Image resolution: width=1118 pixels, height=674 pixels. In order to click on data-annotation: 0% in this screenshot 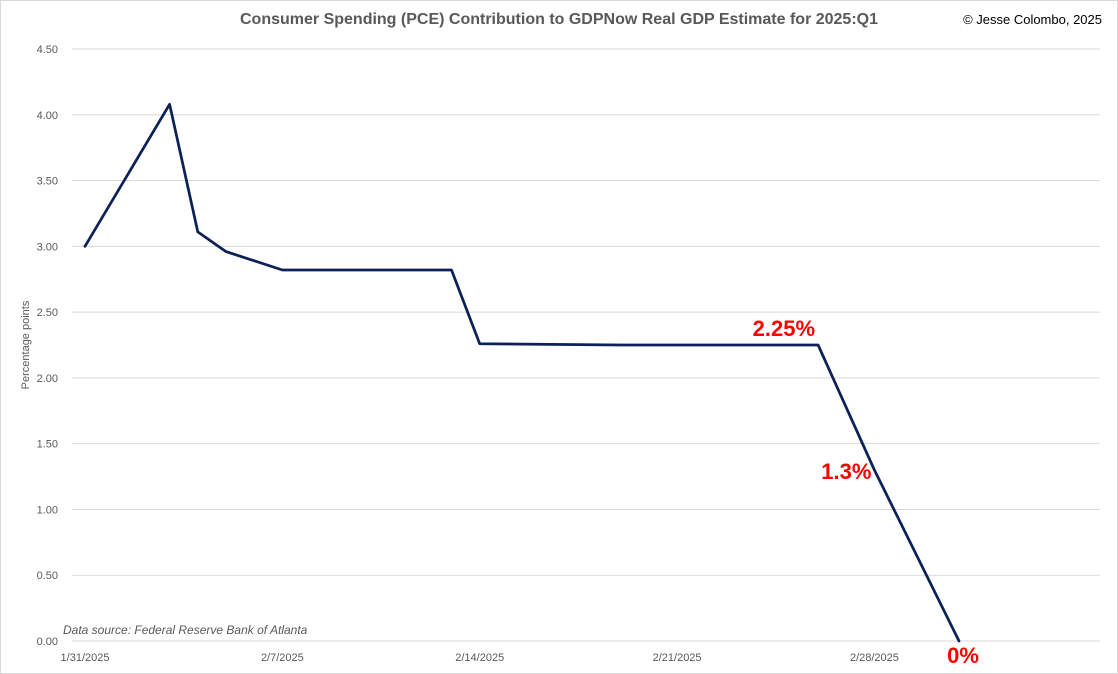, I will do `click(963, 655)`.